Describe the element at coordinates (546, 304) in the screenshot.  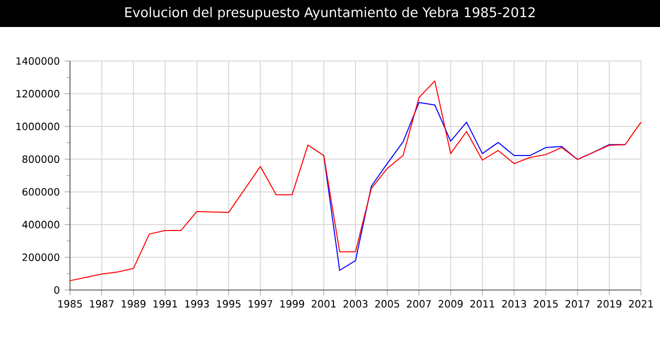
I see `x-tick-label: 2015` at that location.